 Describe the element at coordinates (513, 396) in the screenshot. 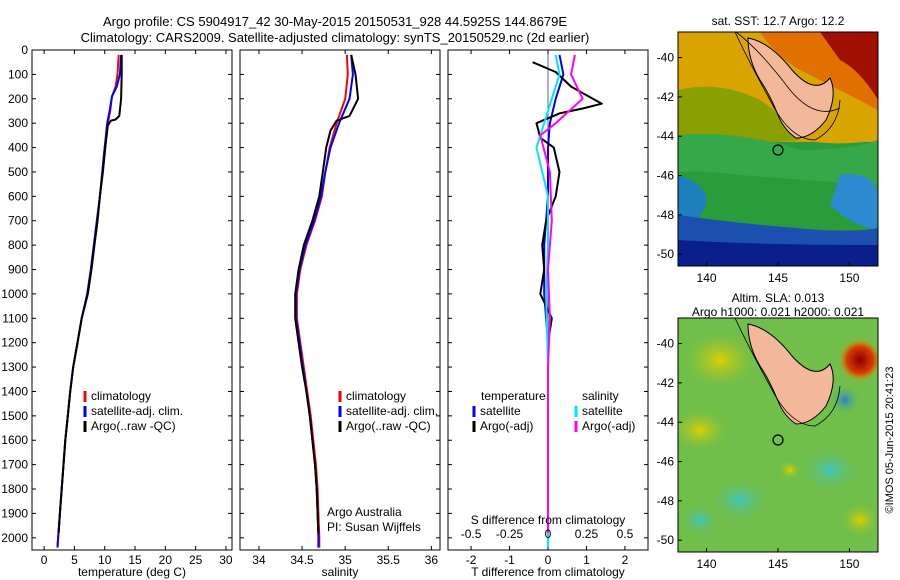

I see `legend-title-temperature: temperature` at that location.